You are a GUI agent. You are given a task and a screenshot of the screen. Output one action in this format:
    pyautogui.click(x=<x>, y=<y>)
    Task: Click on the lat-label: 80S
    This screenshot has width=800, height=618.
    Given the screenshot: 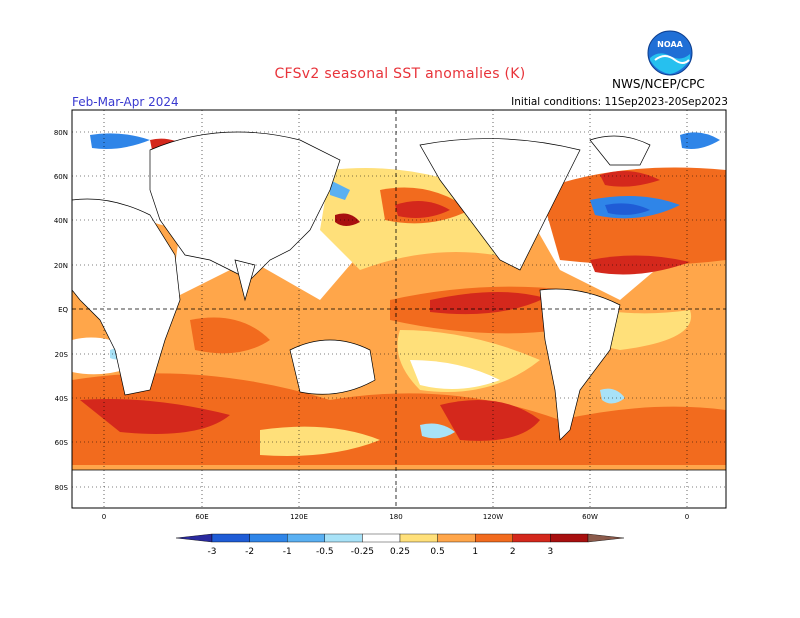 What is the action you would take?
    pyautogui.click(x=62, y=488)
    